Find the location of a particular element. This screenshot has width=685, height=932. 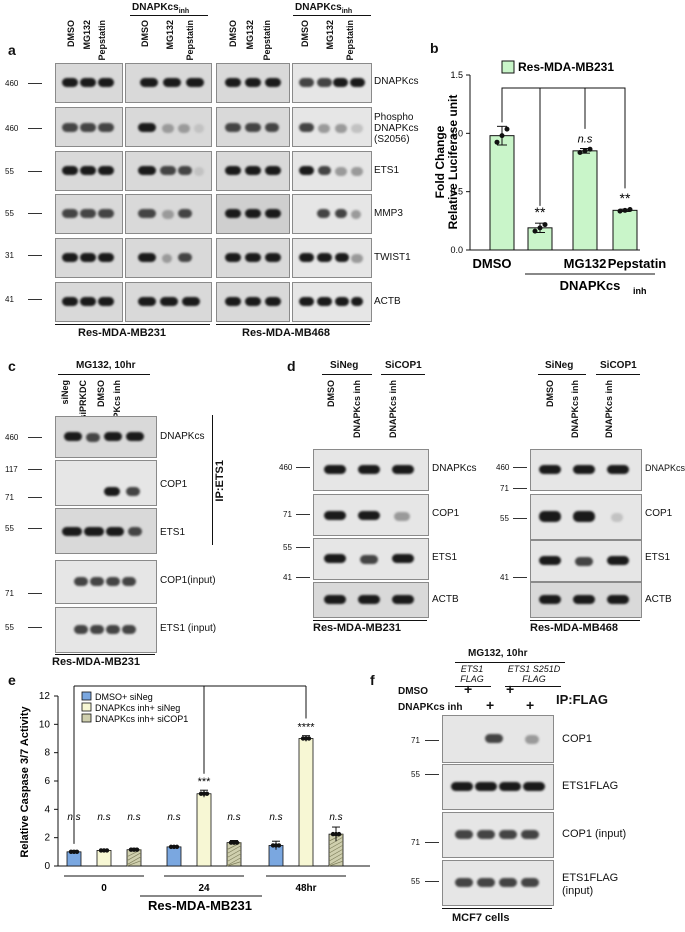

protein-label: COP1(input) is located at coordinates (188, 580).